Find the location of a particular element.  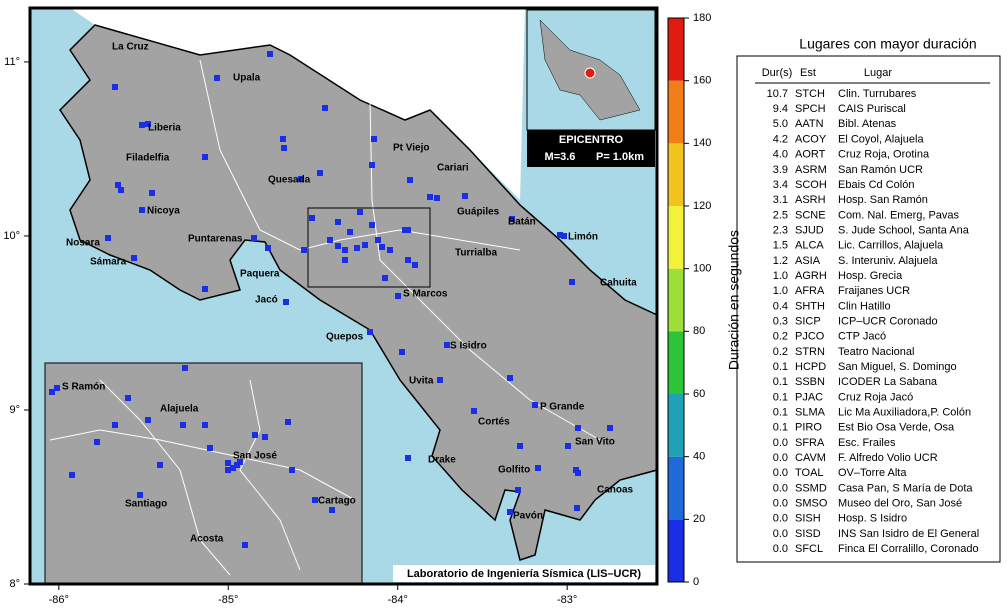

station-code: HCPD is located at coordinates (810, 367).